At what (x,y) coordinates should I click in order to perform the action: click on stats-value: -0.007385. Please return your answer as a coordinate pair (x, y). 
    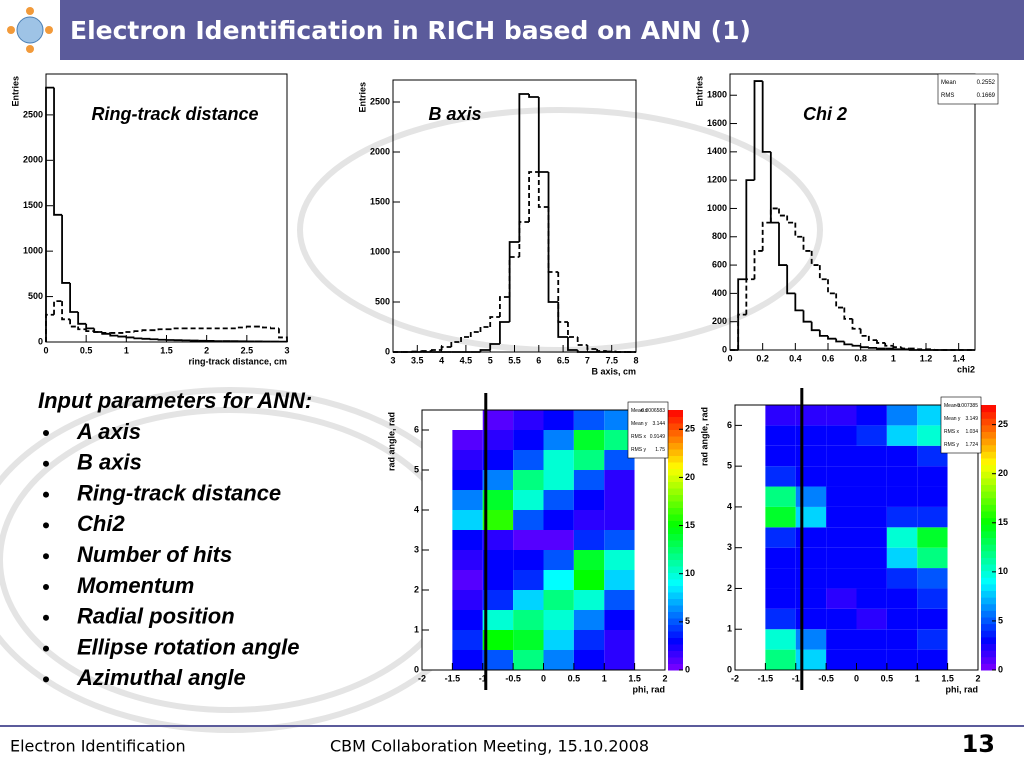
    Looking at the image, I should click on (966, 406).